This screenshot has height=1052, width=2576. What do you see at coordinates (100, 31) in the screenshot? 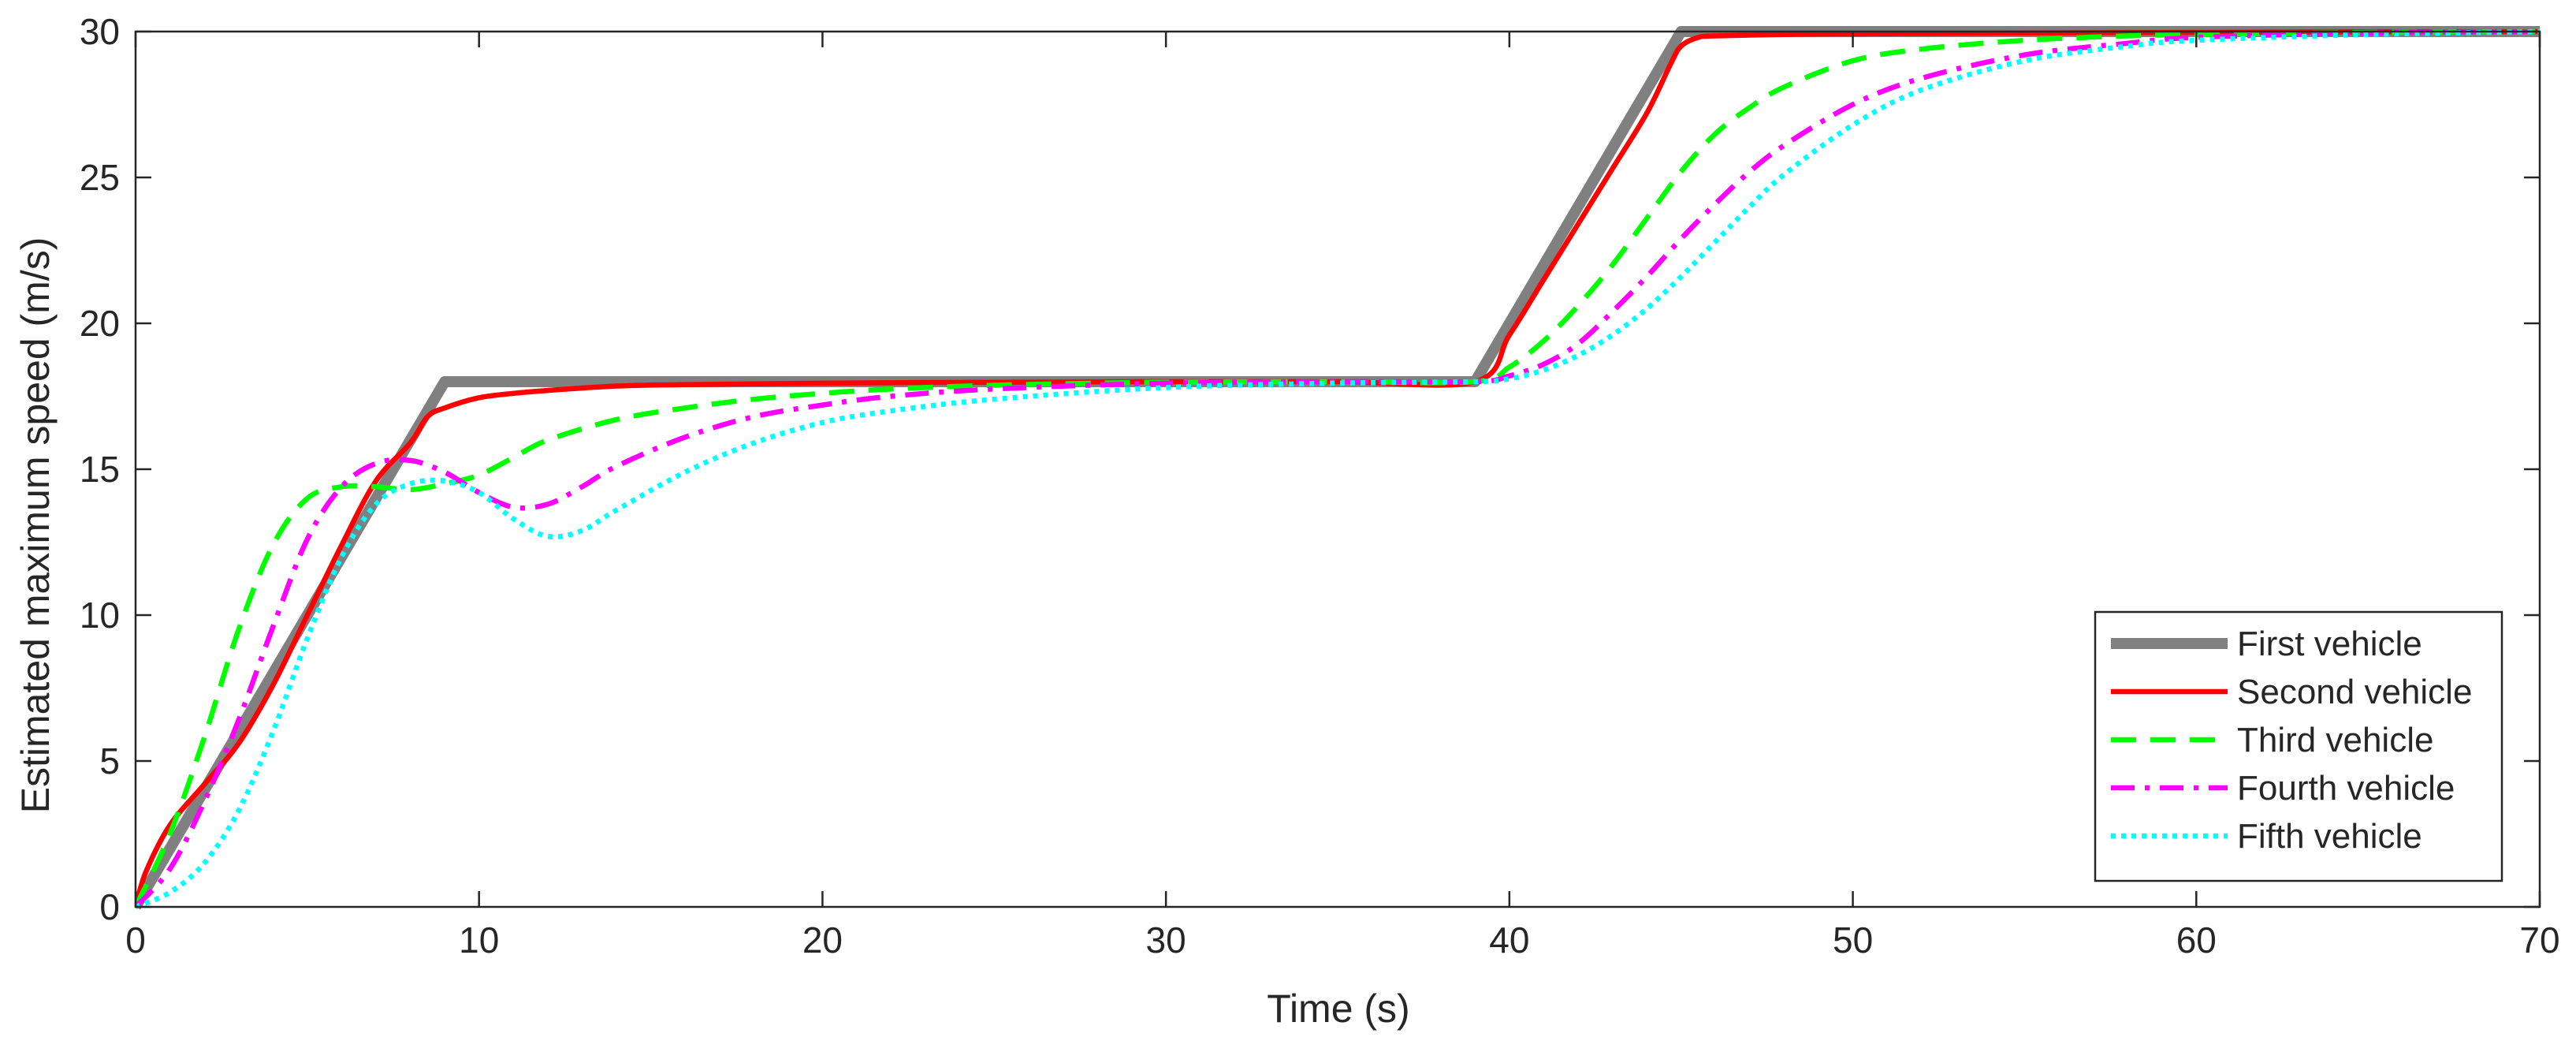
I see `y-tick-label: 30` at bounding box center [100, 31].